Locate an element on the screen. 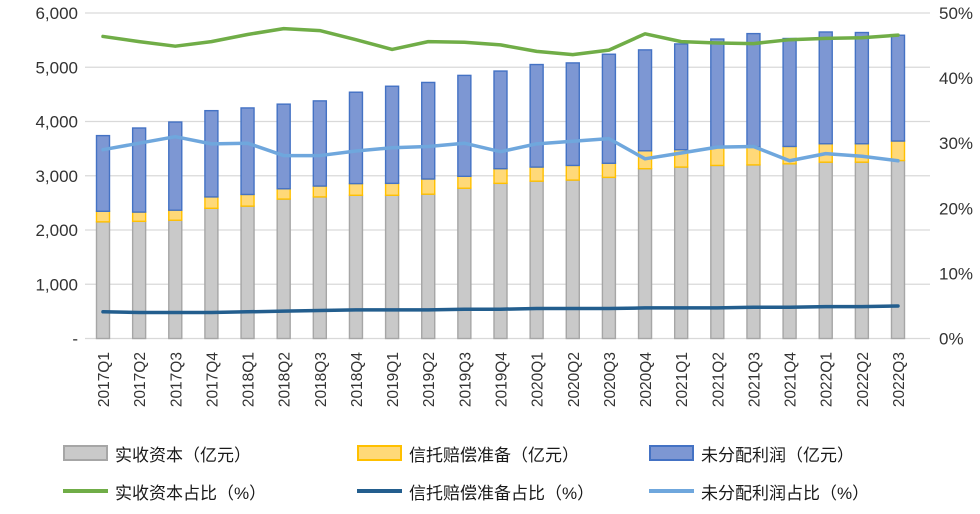  legend-label: 未分配利润占比（%） is located at coordinates (785, 493).